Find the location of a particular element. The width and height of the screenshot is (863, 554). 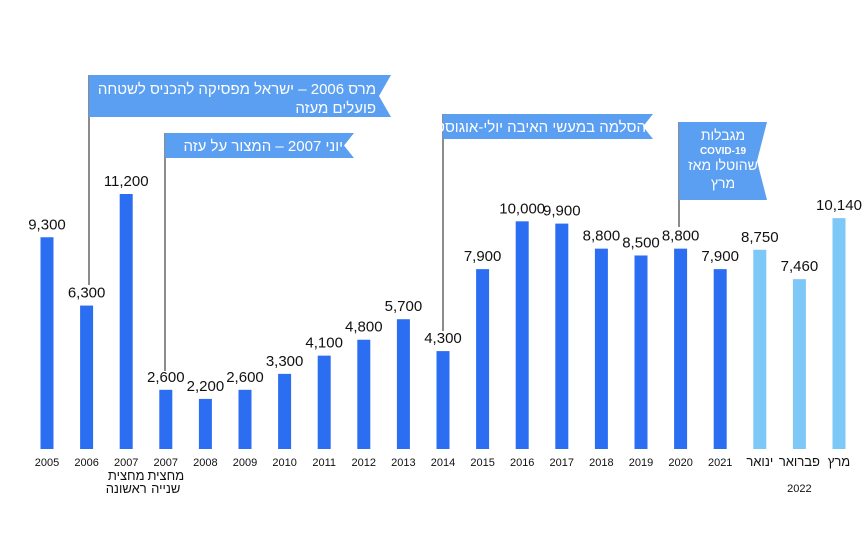

bar-value-label: 4,800 is located at coordinates (364, 327).